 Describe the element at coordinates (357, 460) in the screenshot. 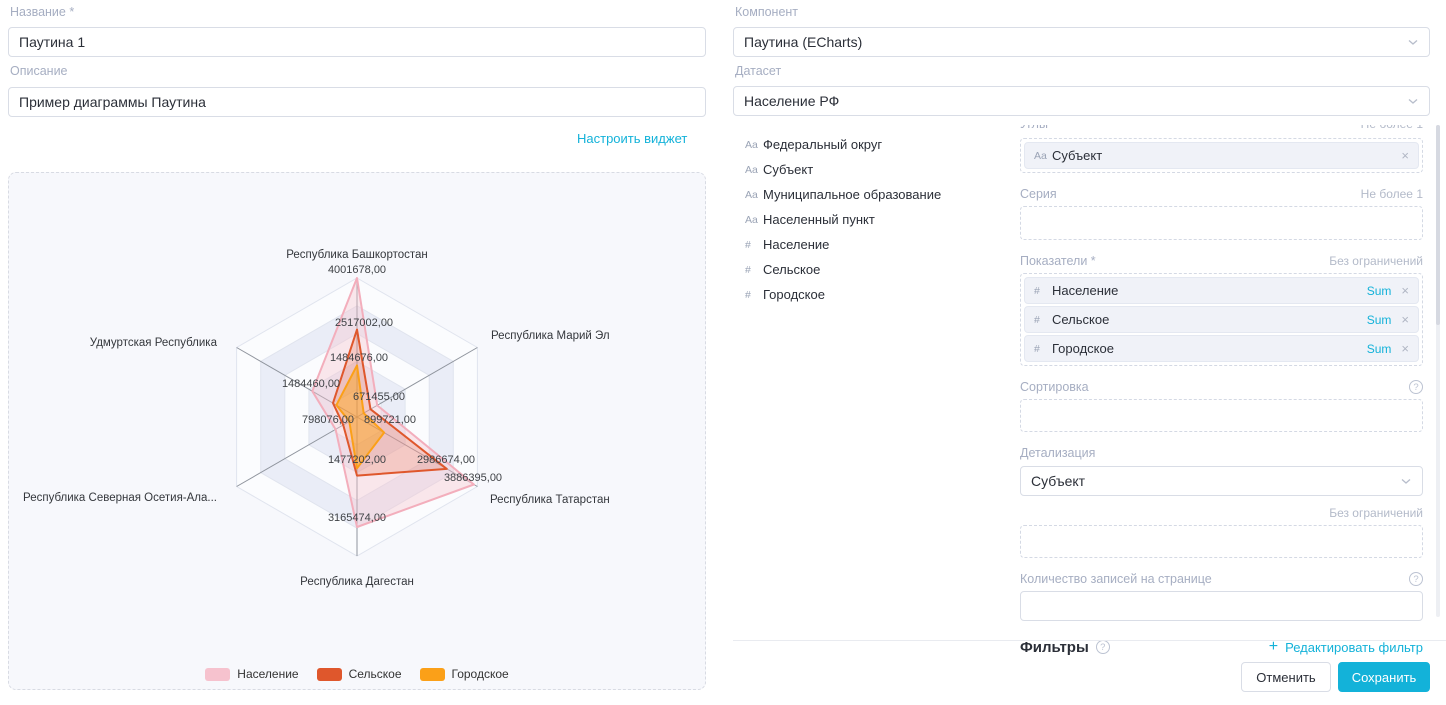

I see `chart-value-label: 1477202,00` at that location.